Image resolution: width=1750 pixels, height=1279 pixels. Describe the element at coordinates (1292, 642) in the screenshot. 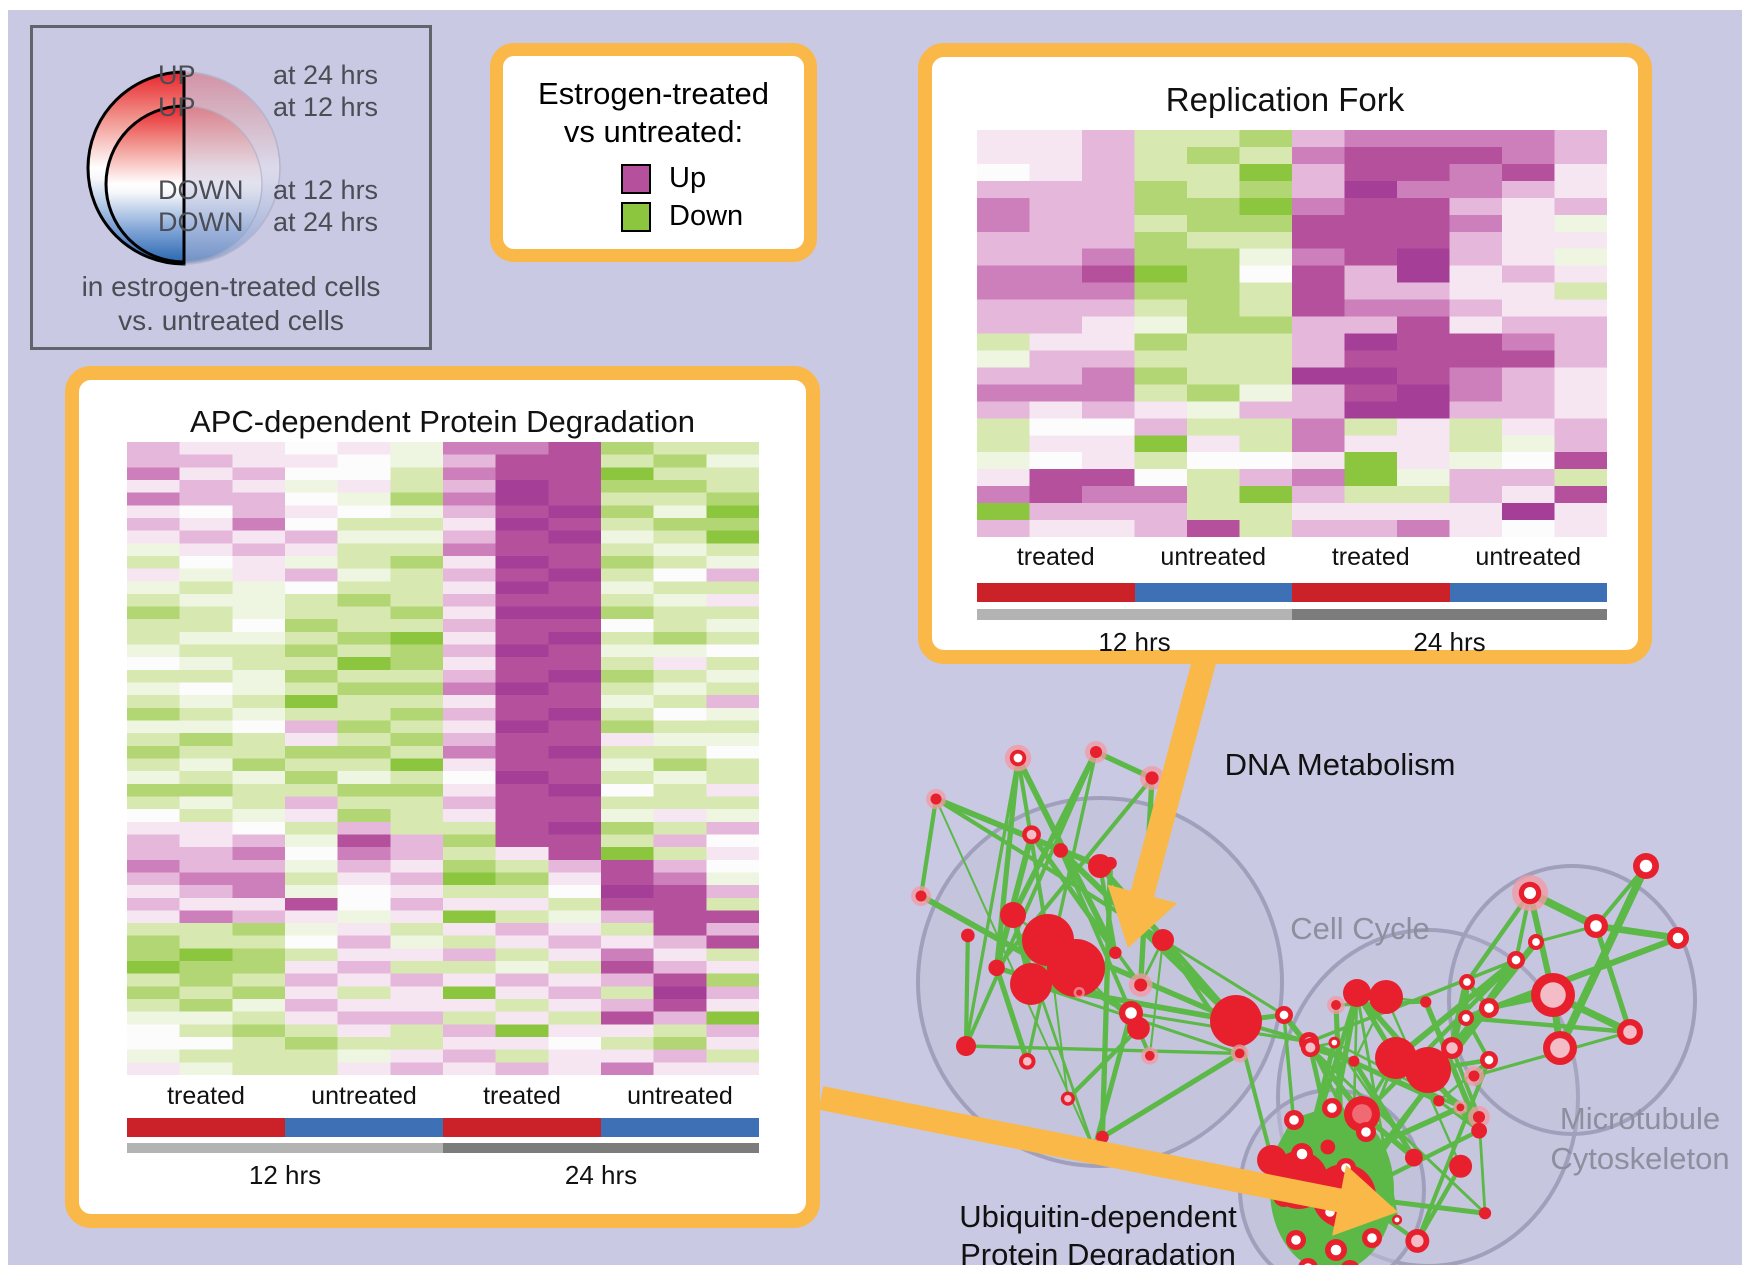

I see `repfork-time-labels: 12 hrs 24 hrs` at that location.